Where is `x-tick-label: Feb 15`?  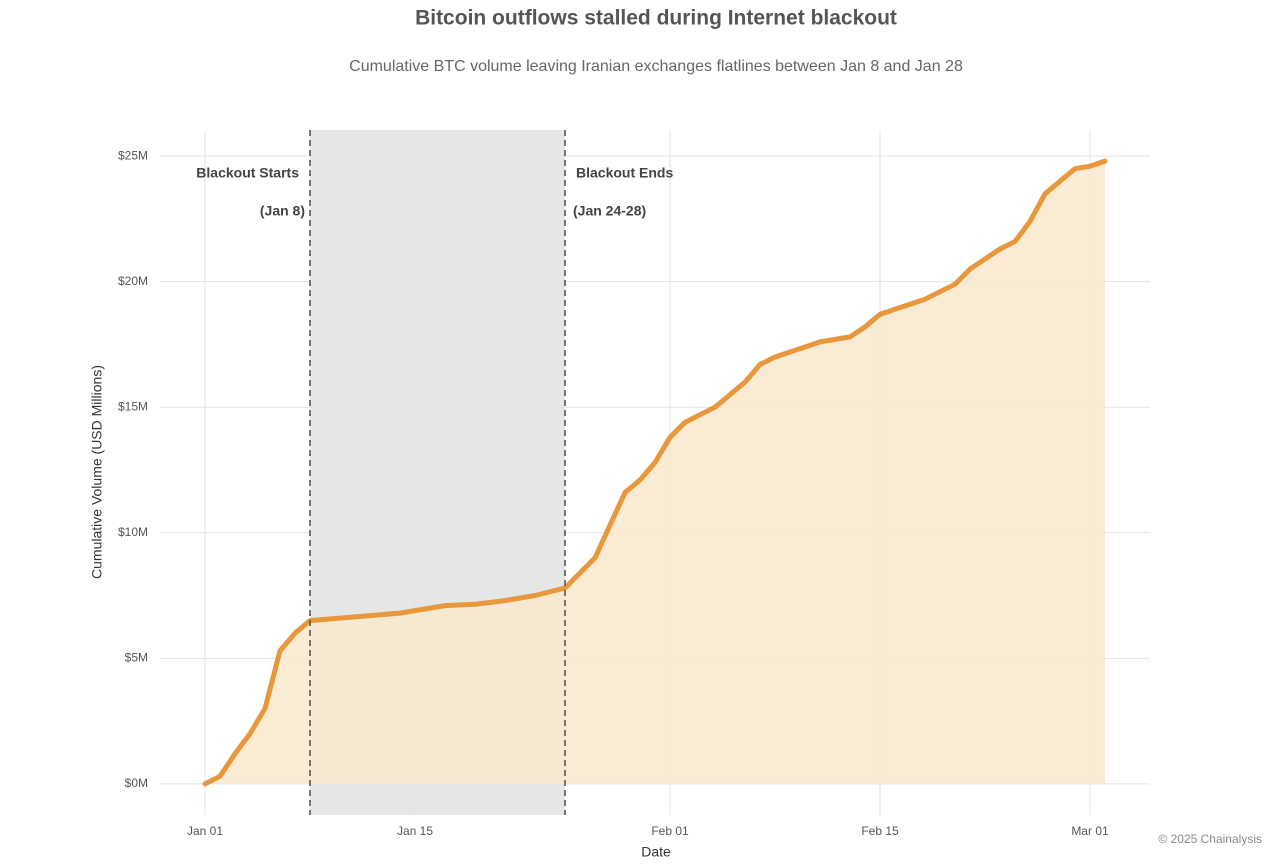
x-tick-label: Feb 15 is located at coordinates (880, 831).